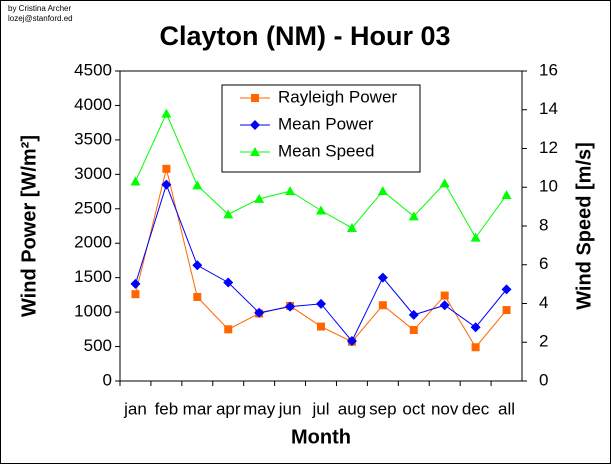  I want to click on y-tick-label: 2000, so click(93, 242).